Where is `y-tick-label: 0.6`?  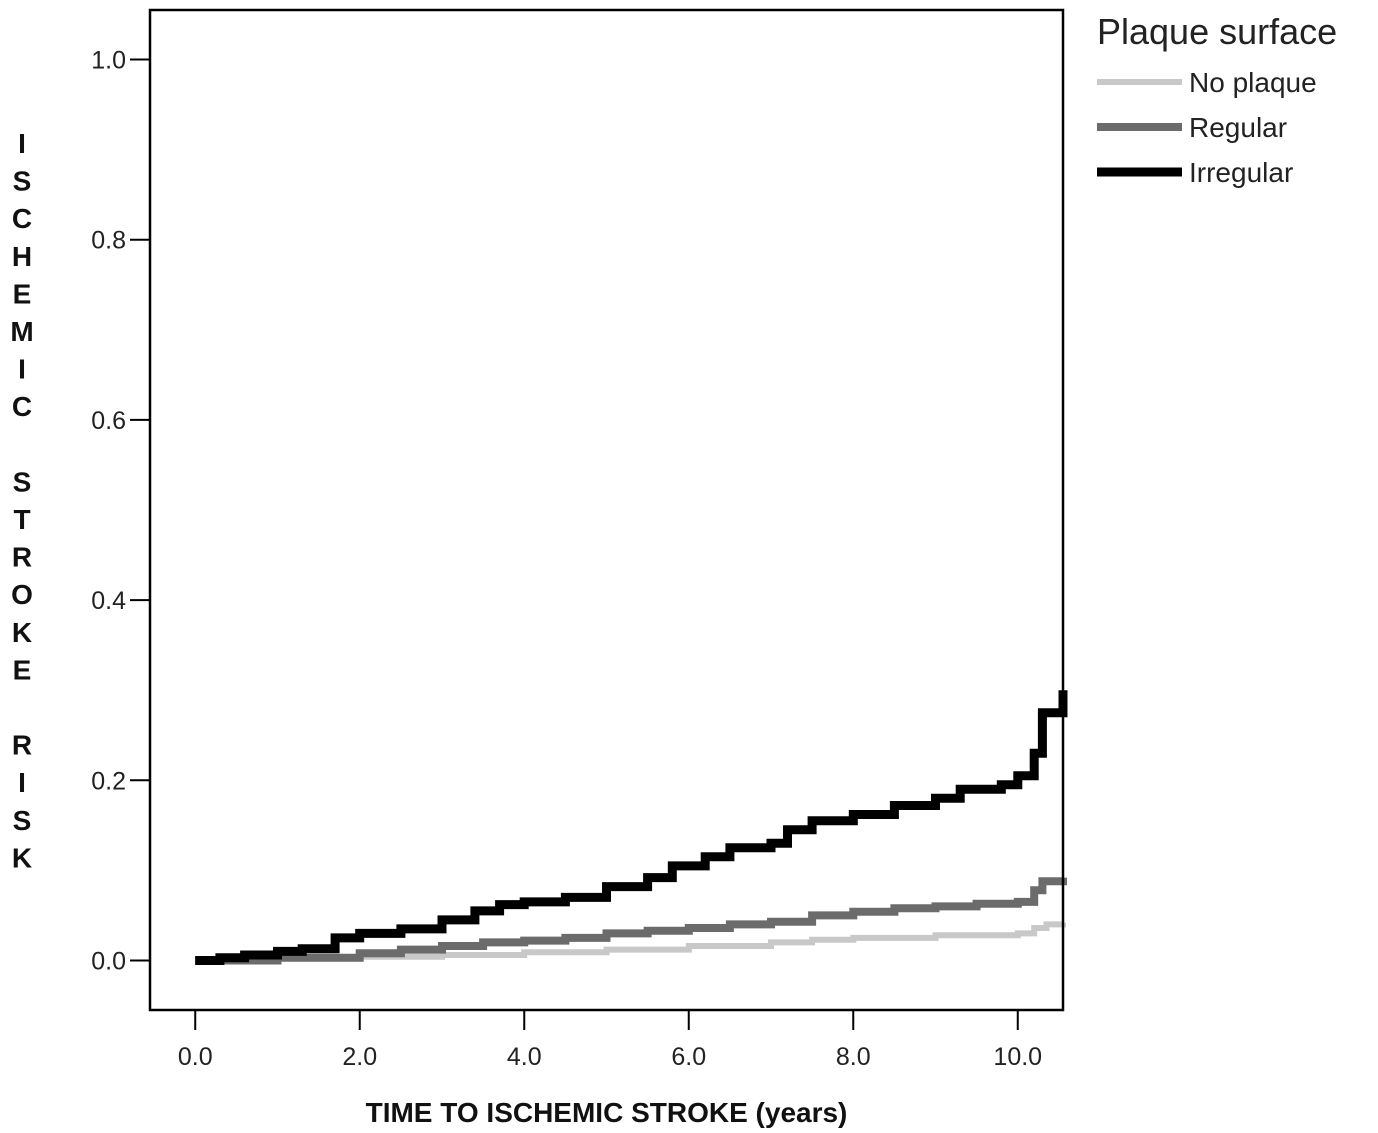
y-tick-label: 0.6 is located at coordinates (108, 421).